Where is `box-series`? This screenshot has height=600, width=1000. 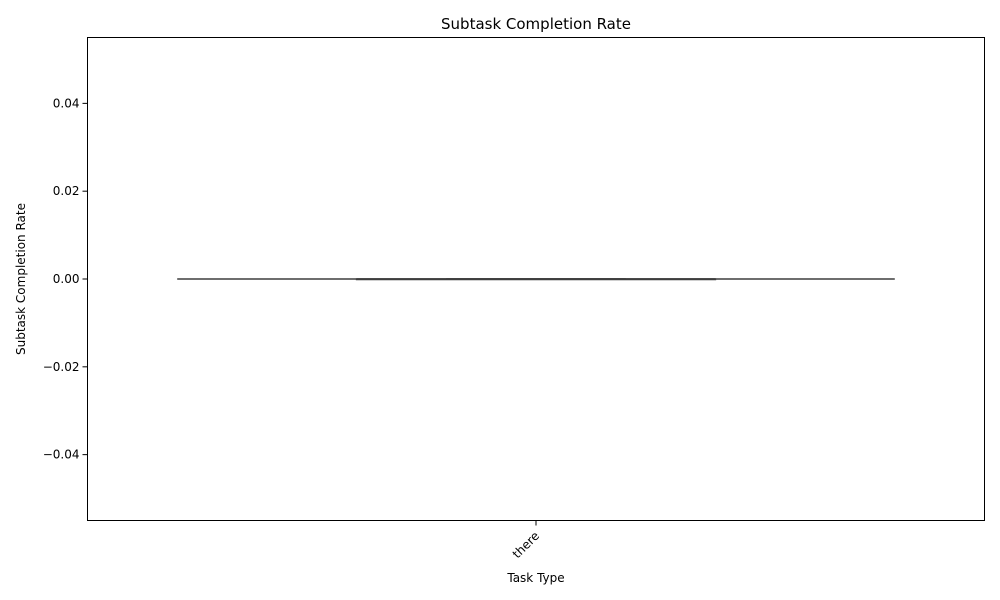 box-series is located at coordinates (536, 279).